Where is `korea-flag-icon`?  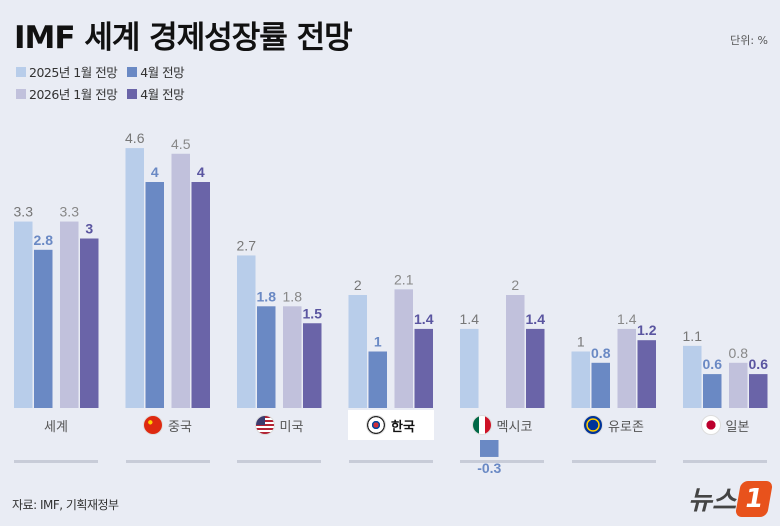 korea-flag-icon is located at coordinates (376, 425).